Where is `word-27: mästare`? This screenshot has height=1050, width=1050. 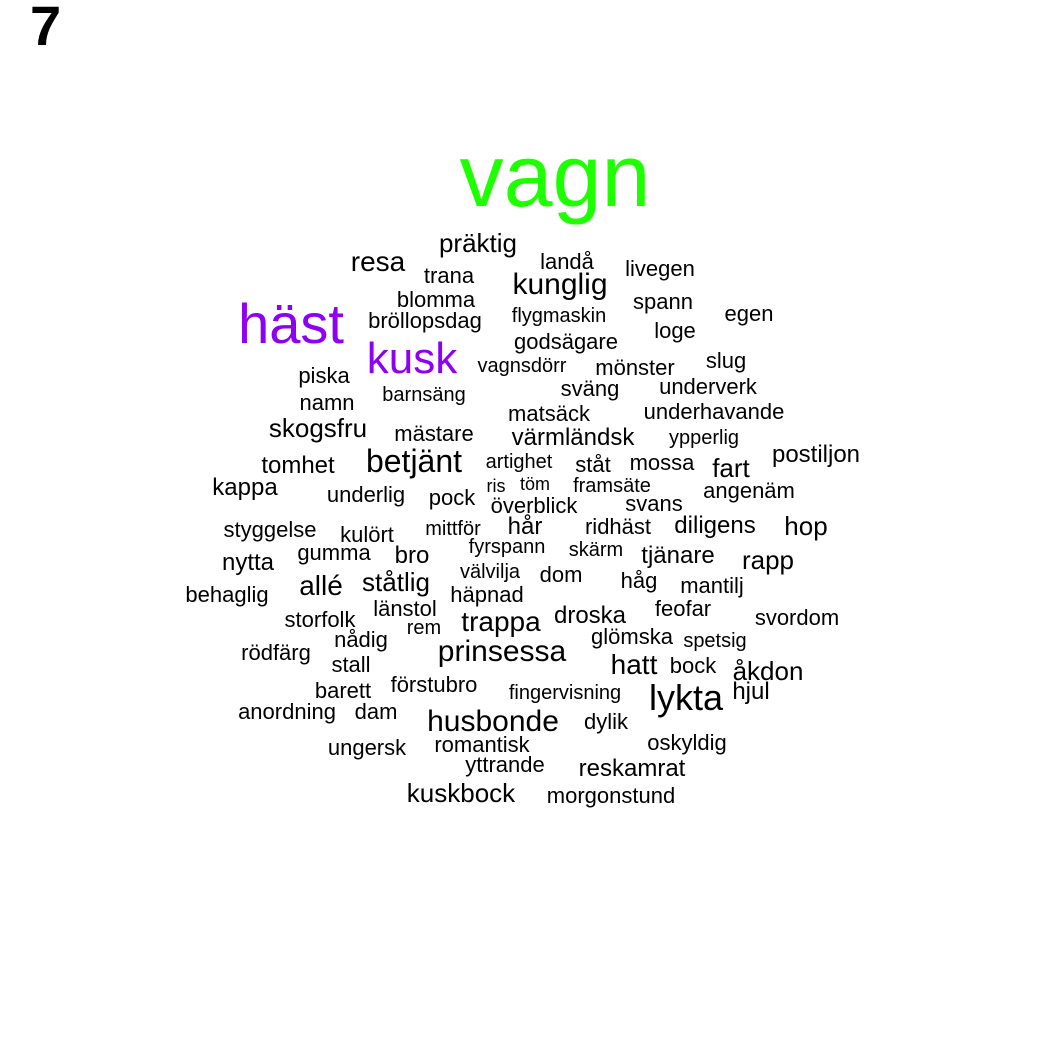 word-27: mästare is located at coordinates (434, 433).